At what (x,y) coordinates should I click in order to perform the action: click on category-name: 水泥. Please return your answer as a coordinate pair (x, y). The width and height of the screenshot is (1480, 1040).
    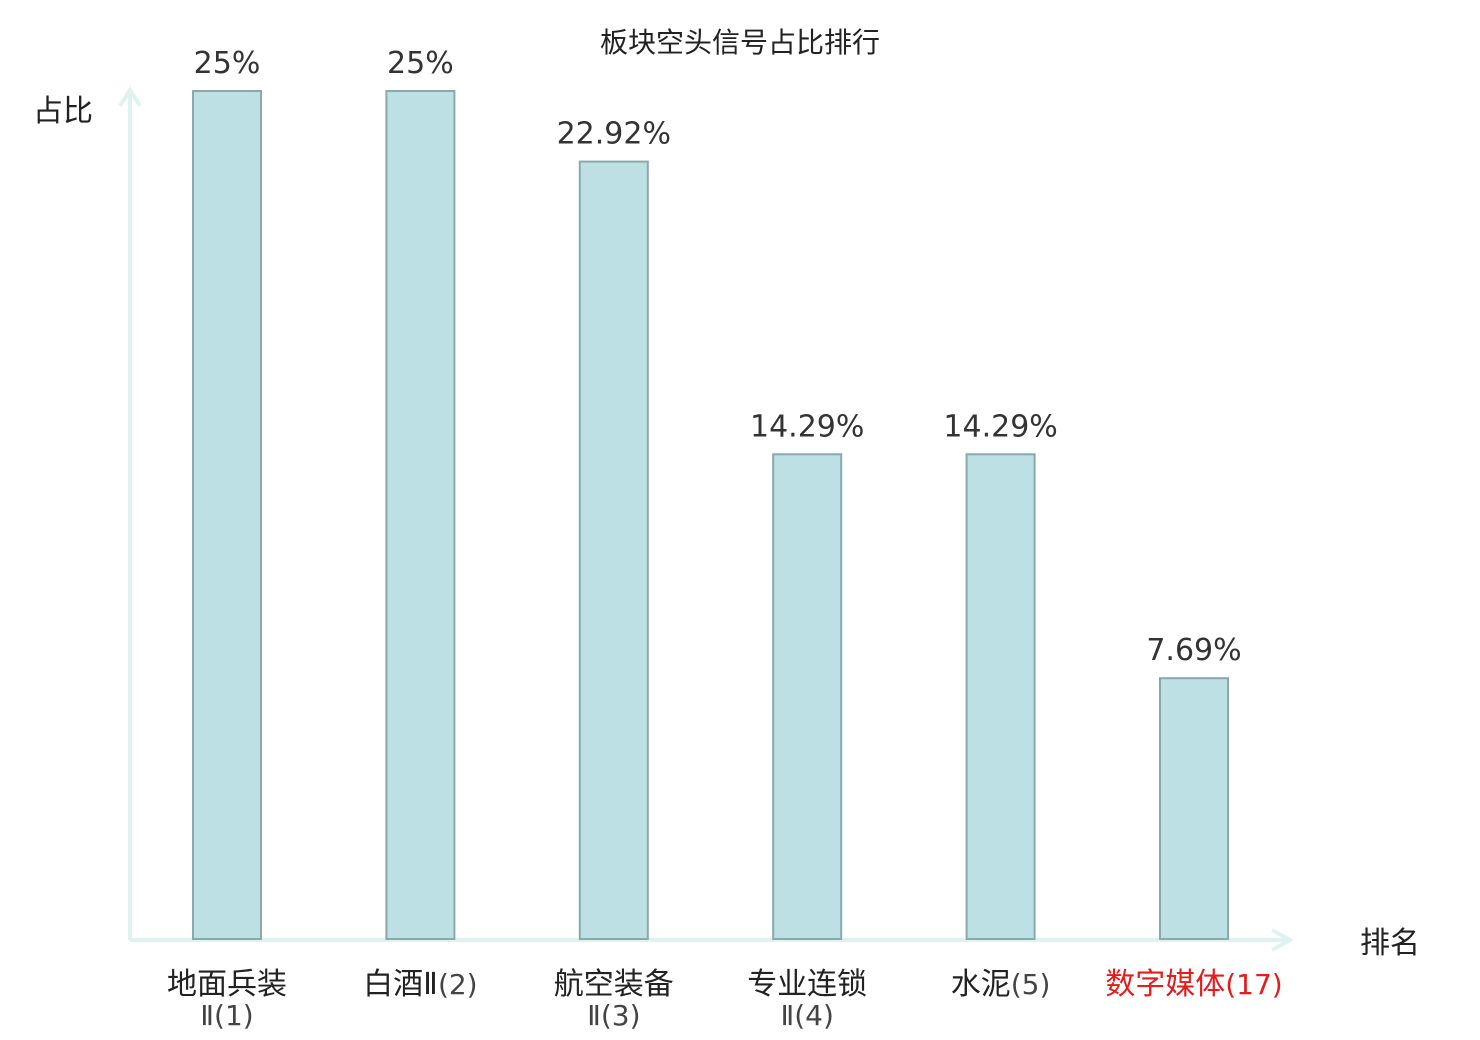
    Looking at the image, I should click on (981, 984).